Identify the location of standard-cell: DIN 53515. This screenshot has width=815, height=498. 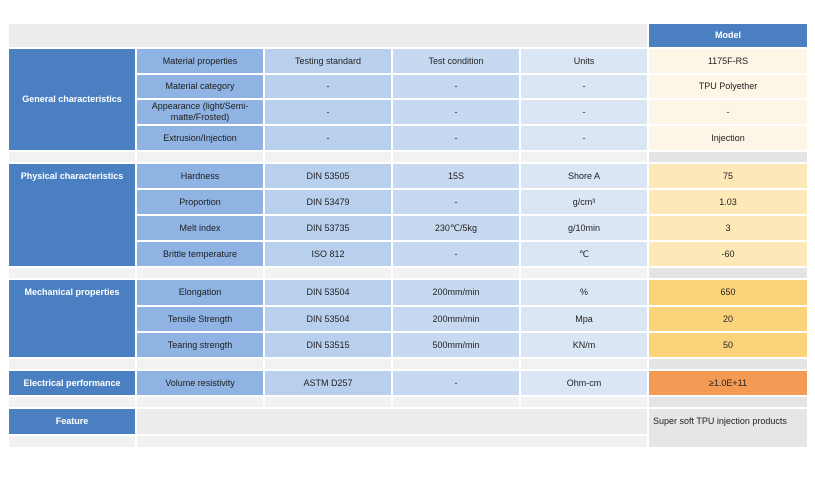
(328, 345).